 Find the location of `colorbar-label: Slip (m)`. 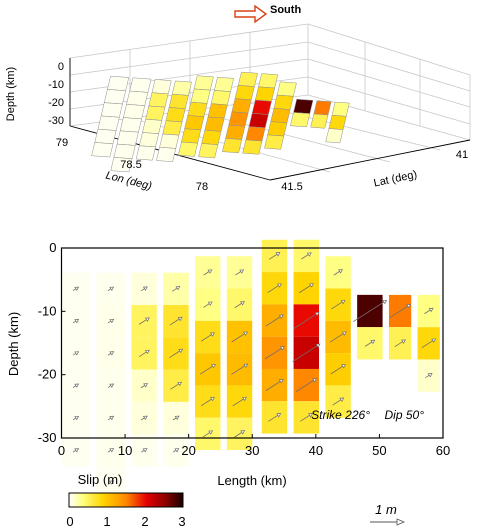

colorbar-label: Slip (m) is located at coordinates (100, 479).